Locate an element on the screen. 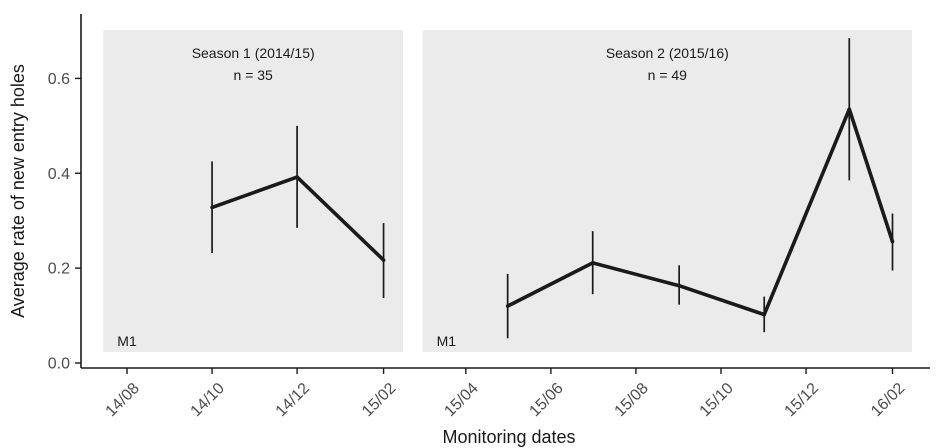 The width and height of the screenshot is (939, 448). panel-title: Season 2 (2015/16) is located at coordinates (667, 53).